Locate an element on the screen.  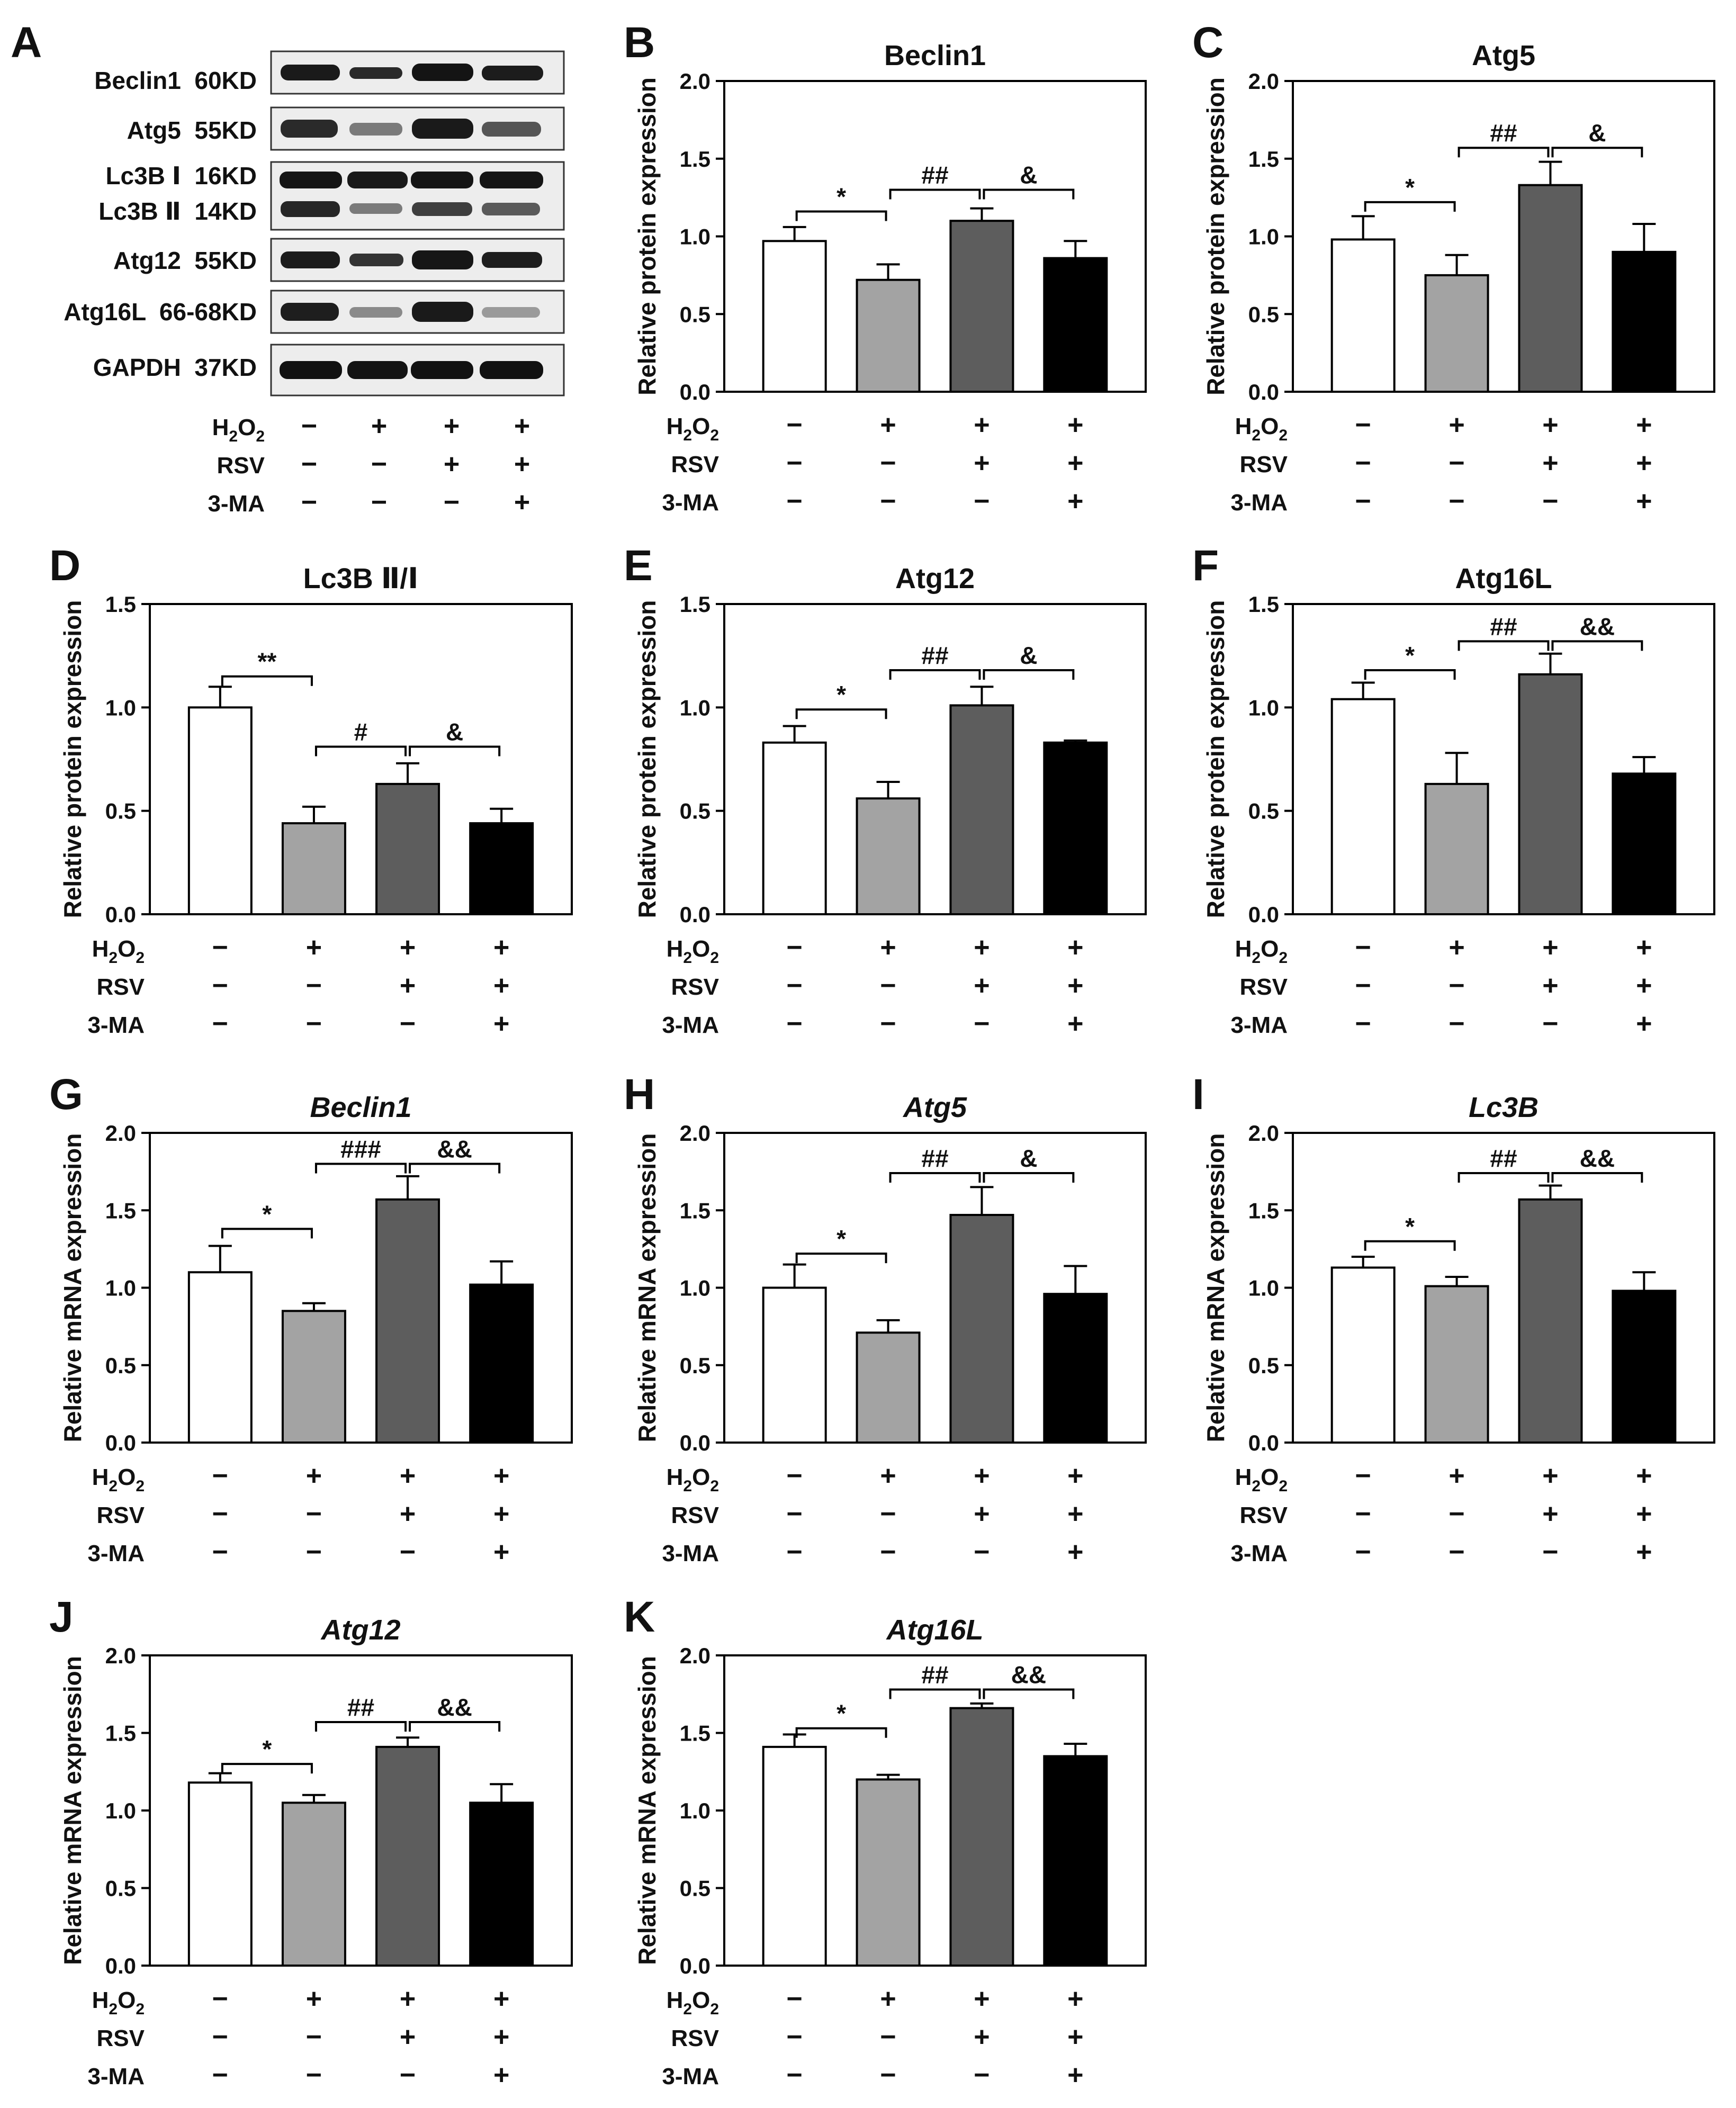
significance-label: # is located at coordinates (361, 732).